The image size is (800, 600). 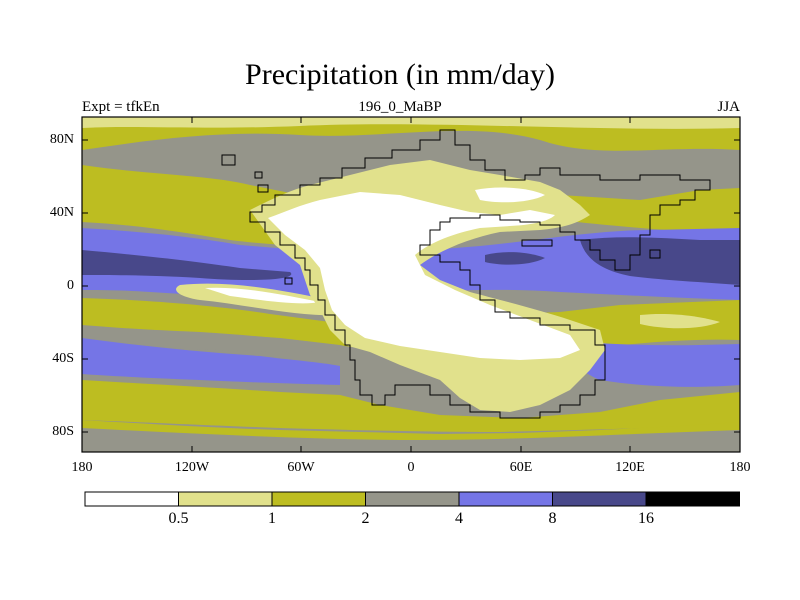 What do you see at coordinates (272, 518) in the screenshot?
I see `colorbar-label-1: 1` at bounding box center [272, 518].